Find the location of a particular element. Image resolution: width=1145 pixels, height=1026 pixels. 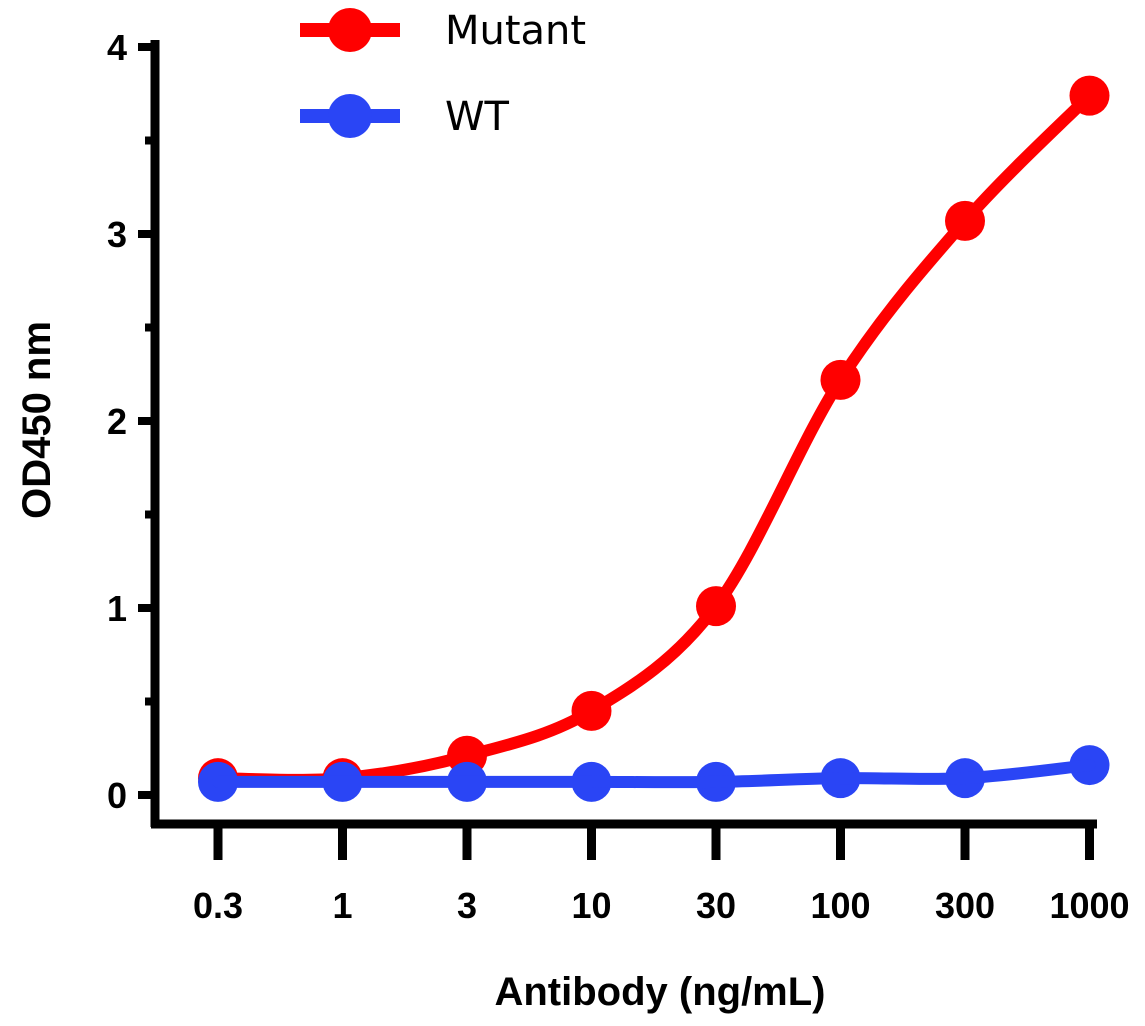

x-tick-label: 1 is located at coordinates (342, 905).